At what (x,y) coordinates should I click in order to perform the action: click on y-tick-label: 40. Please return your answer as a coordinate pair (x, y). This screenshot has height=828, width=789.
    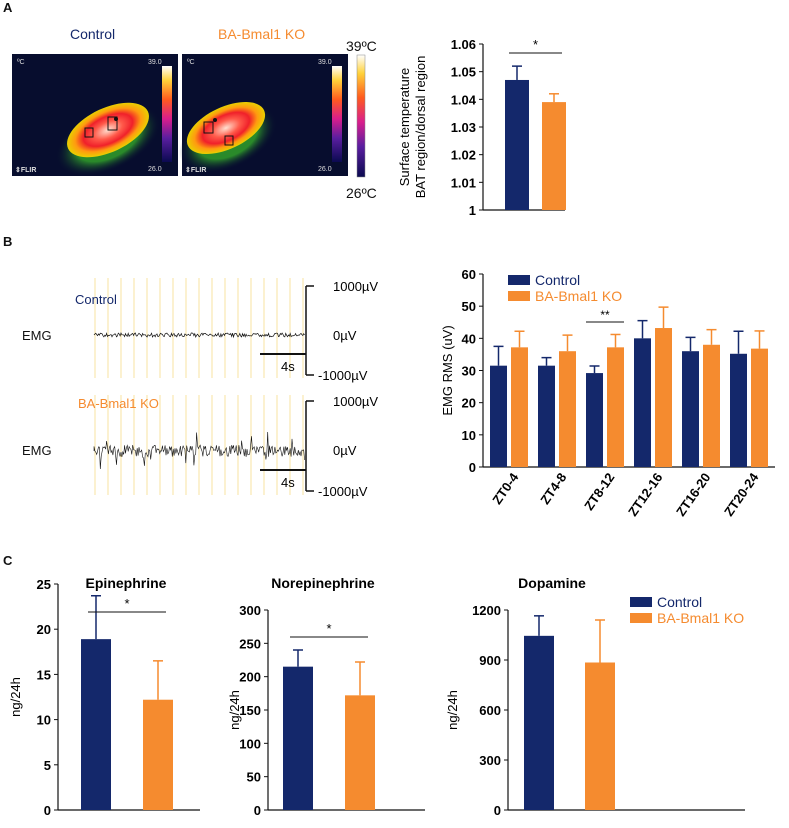
    Looking at the image, I should click on (469, 338).